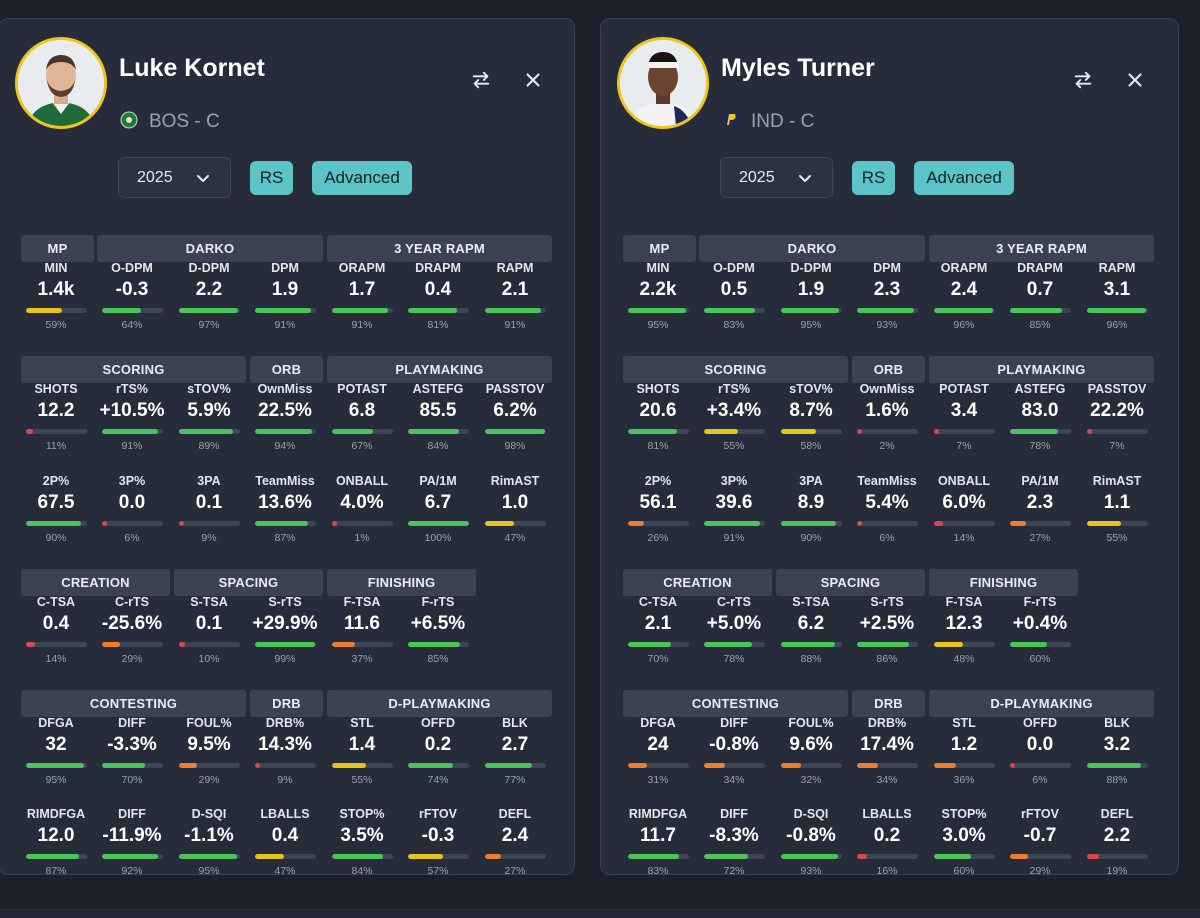 The height and width of the screenshot is (918, 1200). I want to click on stat-label: RIMDFGA, so click(658, 814).